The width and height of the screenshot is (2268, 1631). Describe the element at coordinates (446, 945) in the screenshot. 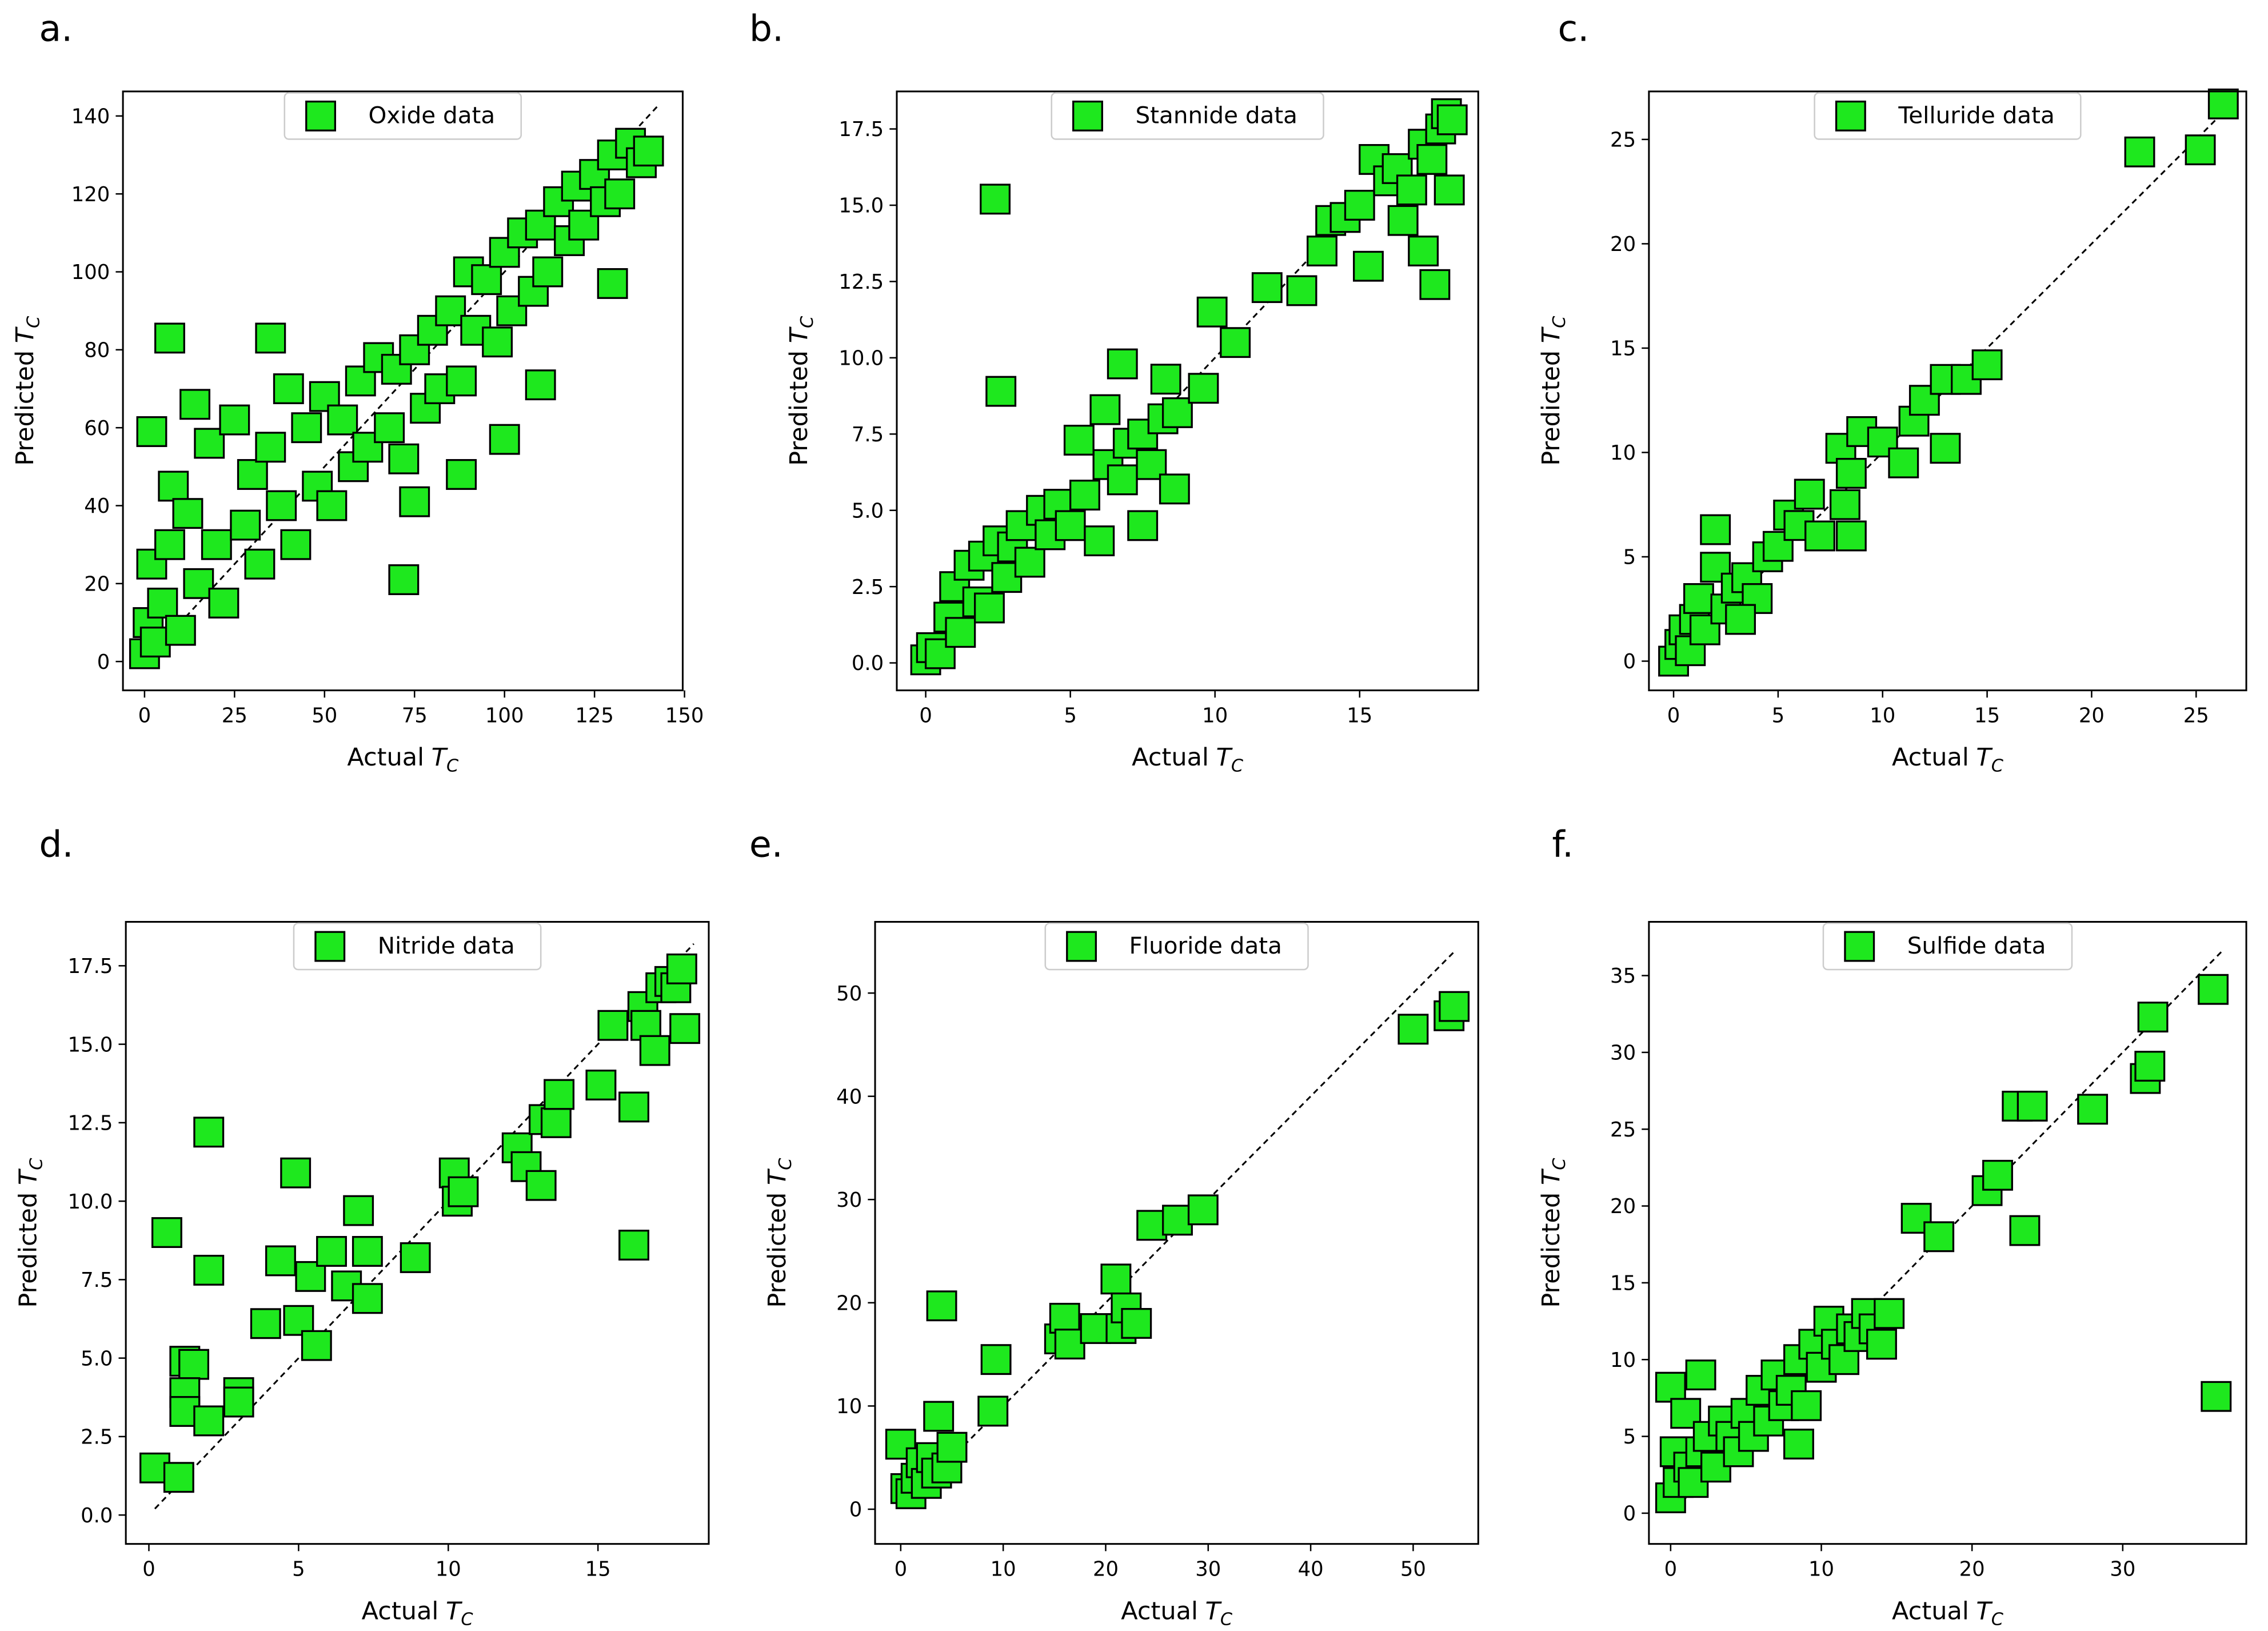

I see `legend-label: Nitride data` at that location.